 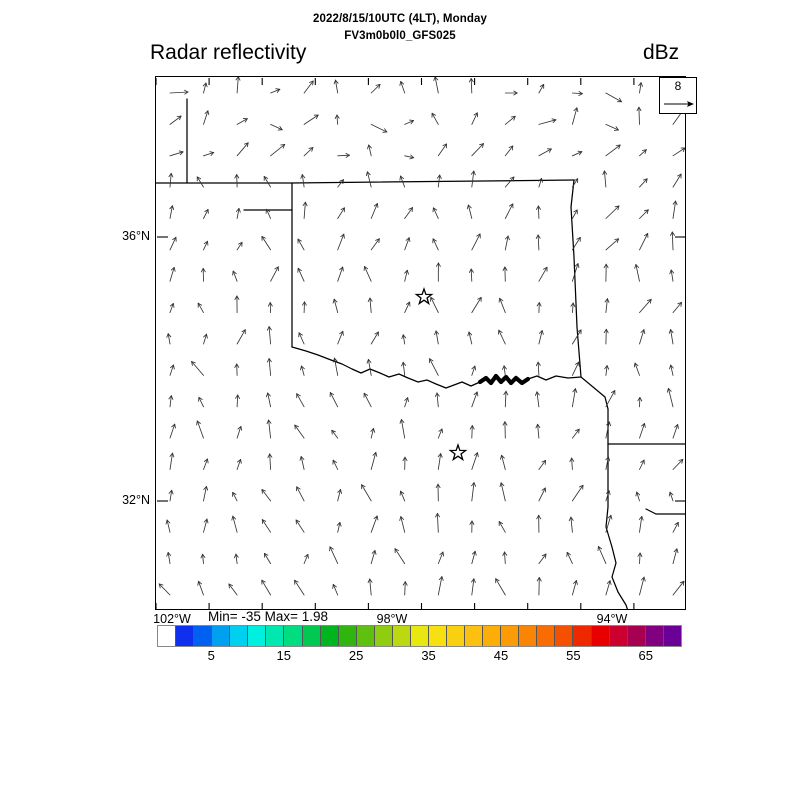 What do you see at coordinates (678, 95) in the screenshot?
I see `reference-vector-key: 8` at bounding box center [678, 95].